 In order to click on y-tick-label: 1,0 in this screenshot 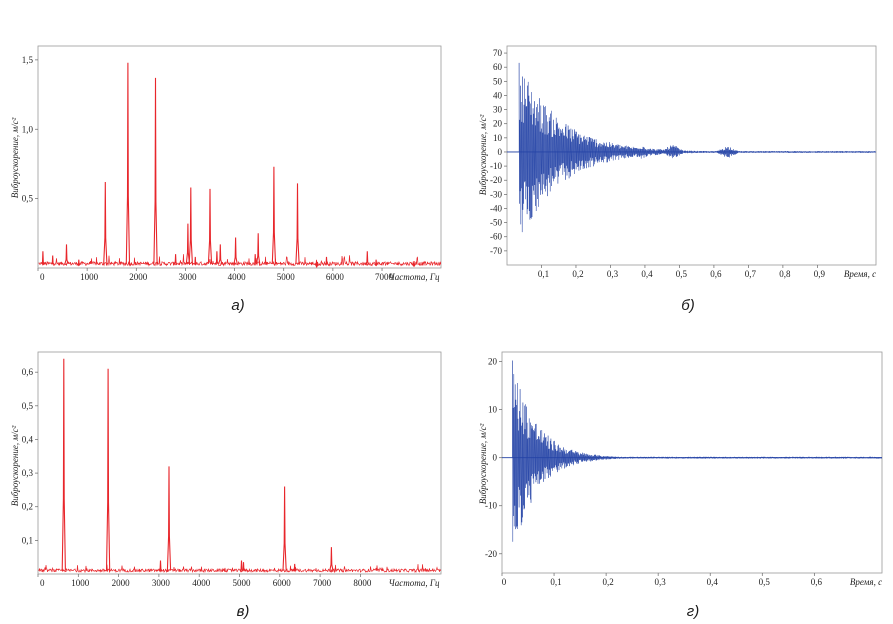, I will do `click(28, 129)`.